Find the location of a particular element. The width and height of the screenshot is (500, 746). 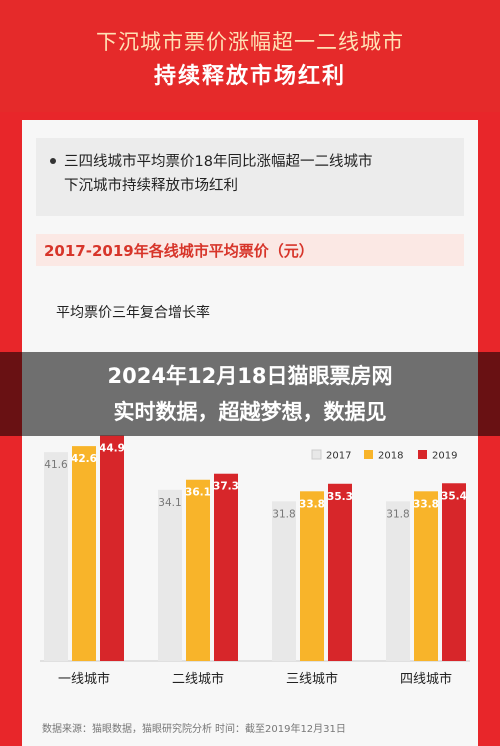

headline-overlay: 2024年12月18日猫眼票房网 实时数据，超越梦想，数据见 is located at coordinates (250, 394).